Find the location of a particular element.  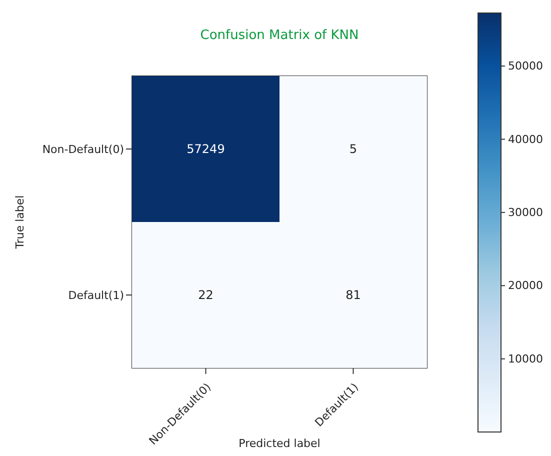

data-label: 81 is located at coordinates (353, 295).